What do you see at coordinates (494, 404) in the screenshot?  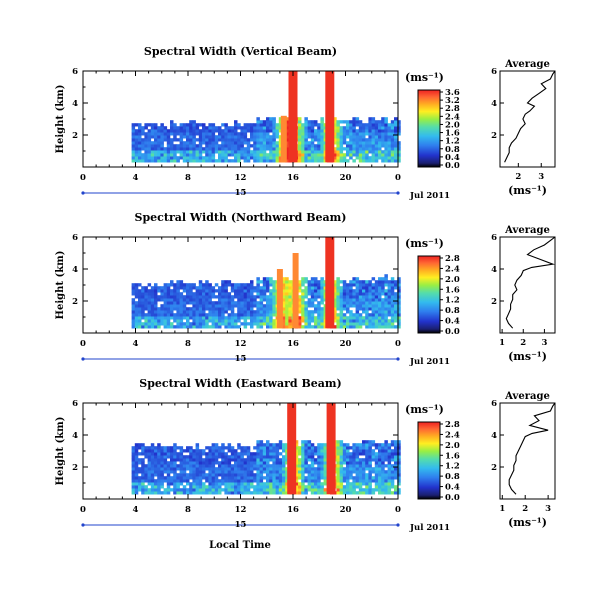 I see `average-y-tick-label: 6` at bounding box center [494, 404].